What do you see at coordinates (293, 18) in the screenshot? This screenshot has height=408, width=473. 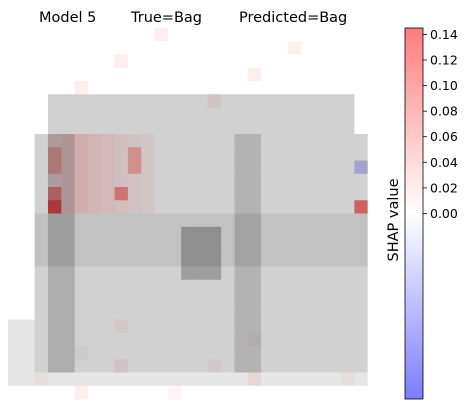 I see `title-predicted-label: Predicted=Bag` at bounding box center [293, 18].